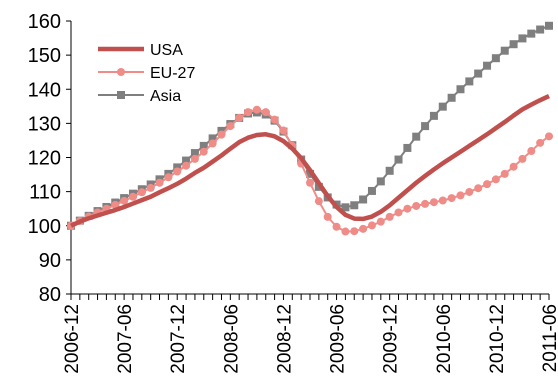 This screenshot has width=558, height=389. Describe the element at coordinates (231, 339) in the screenshot. I see `x-tick-label: 2008-06` at that location.